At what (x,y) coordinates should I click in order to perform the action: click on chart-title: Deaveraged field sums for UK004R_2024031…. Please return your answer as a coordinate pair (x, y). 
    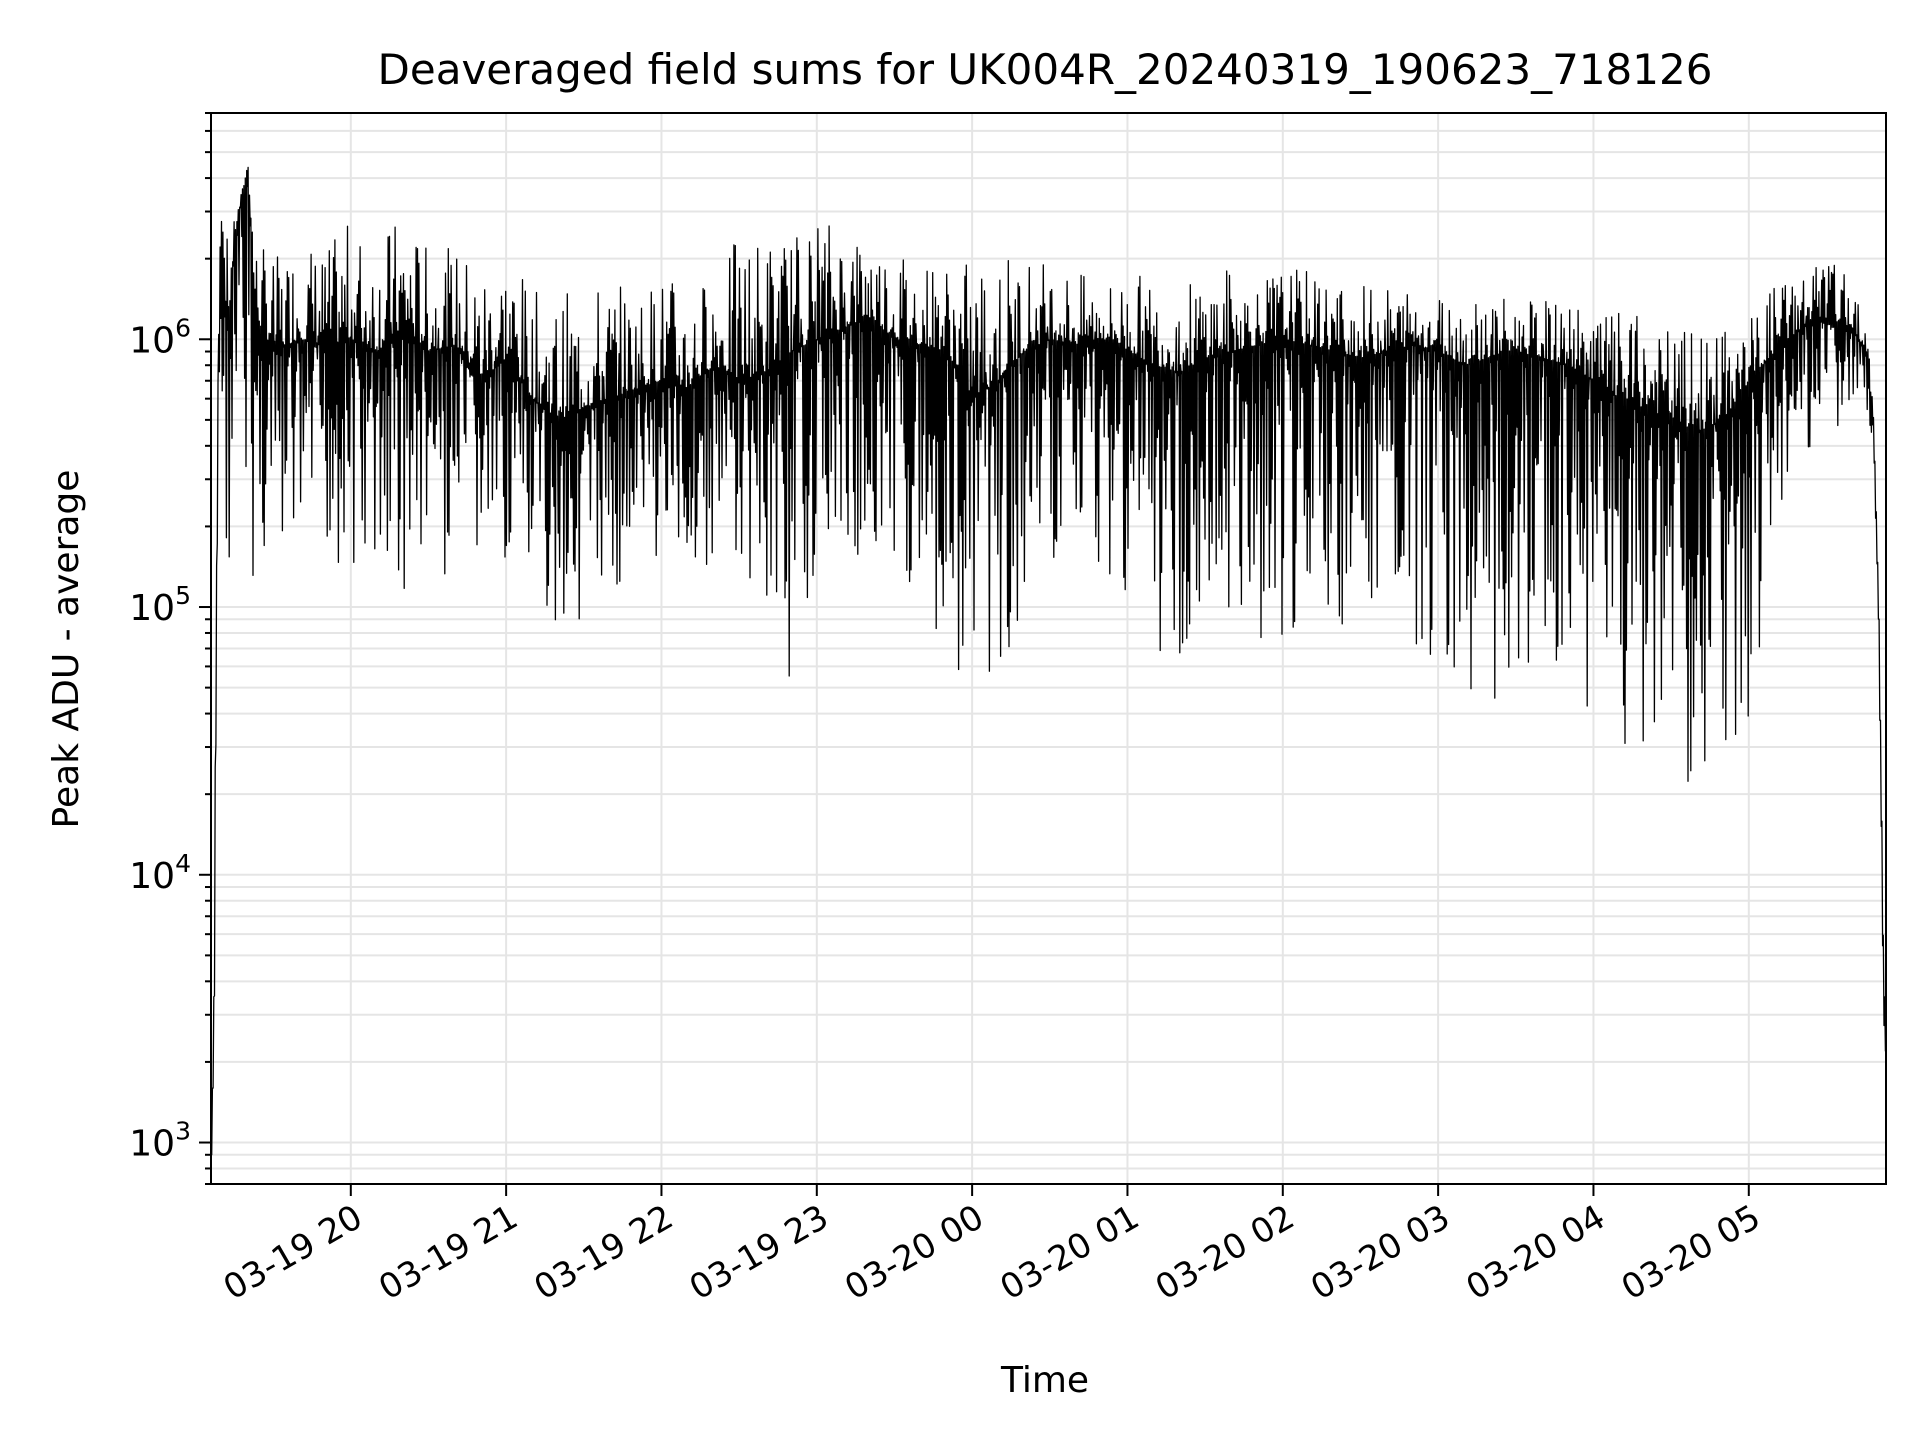
    Looking at the image, I should click on (1045, 69).